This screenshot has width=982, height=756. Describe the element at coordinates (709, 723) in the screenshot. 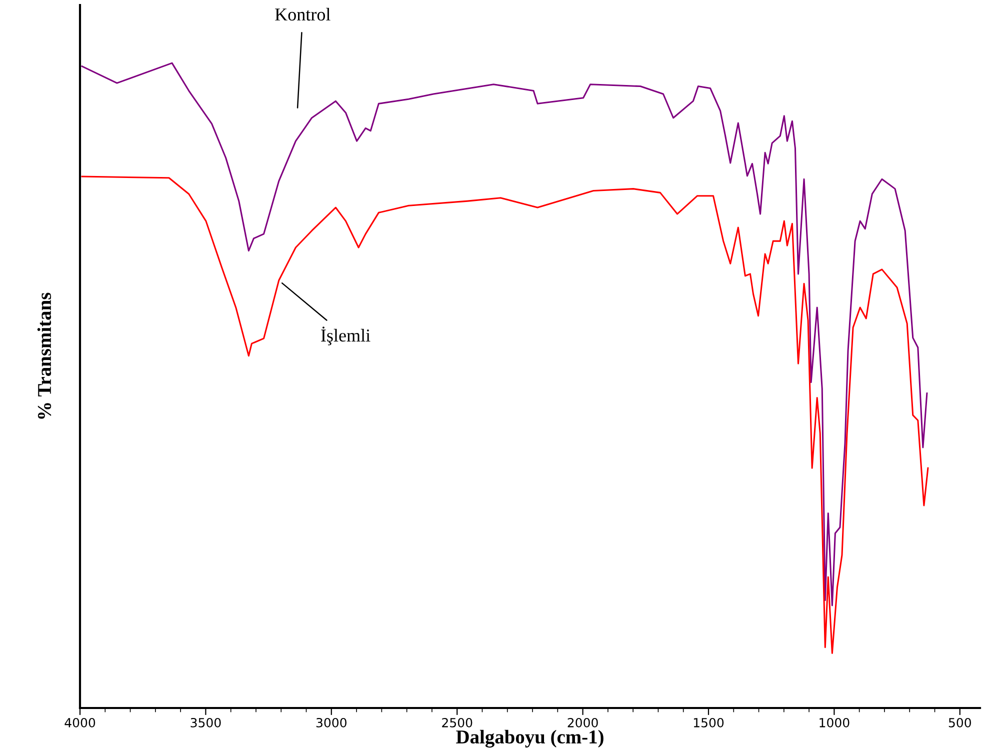

I see `x-tick-label: 1500` at that location.